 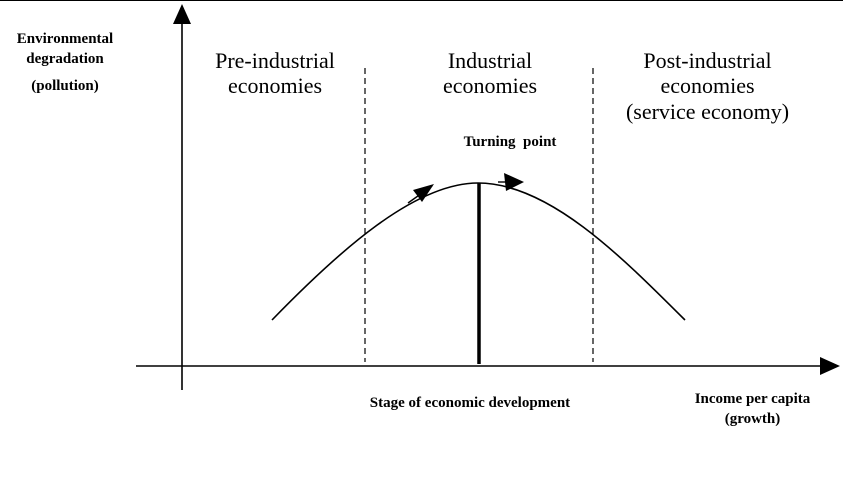 I want to click on x-axis-arrowhead, so click(x=830, y=366).